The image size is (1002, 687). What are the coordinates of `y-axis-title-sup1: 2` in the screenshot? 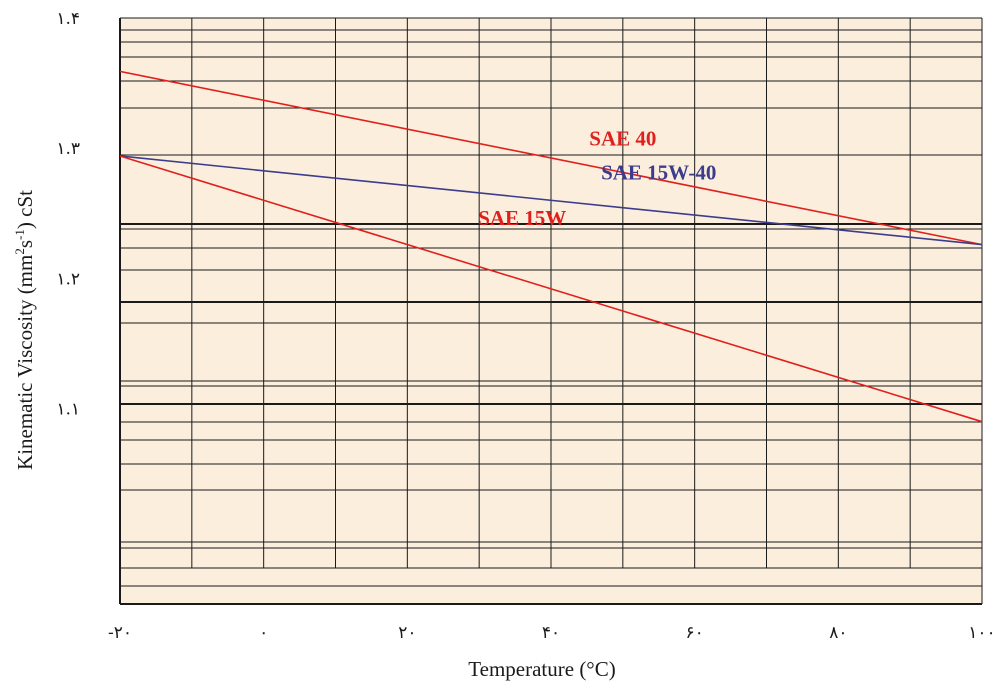 It's located at (19, 251).